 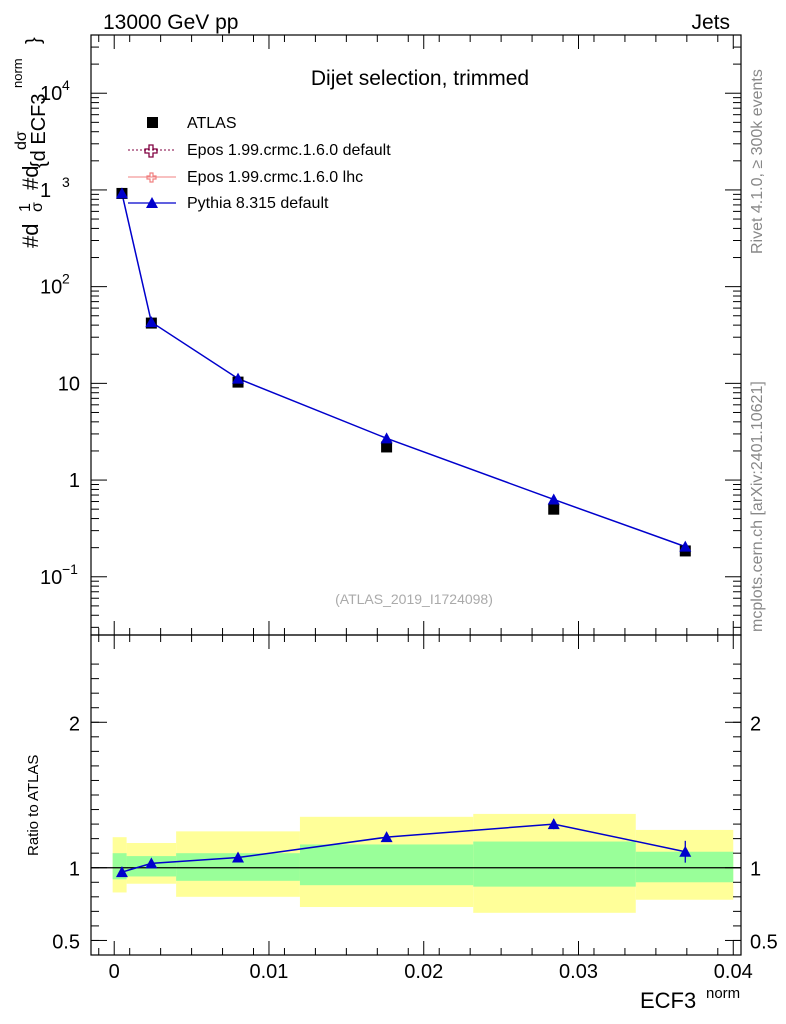 What do you see at coordinates (578, 972) in the screenshot?
I see `x-tick-label: 0.03` at bounding box center [578, 972].